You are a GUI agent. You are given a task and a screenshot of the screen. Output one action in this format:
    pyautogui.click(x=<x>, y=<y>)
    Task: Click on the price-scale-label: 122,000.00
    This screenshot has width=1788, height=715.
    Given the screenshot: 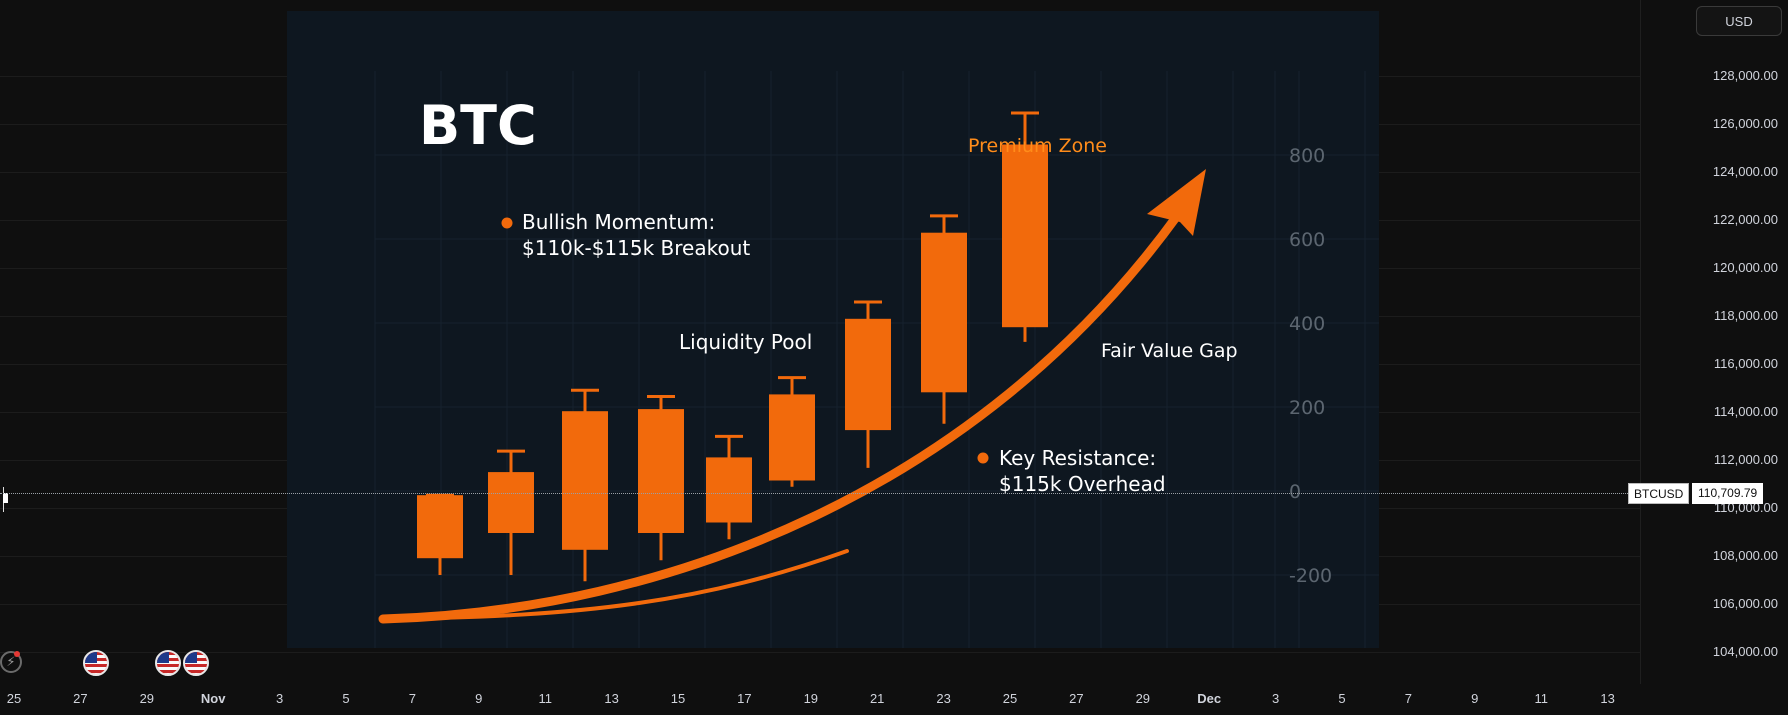 What is the action you would take?
    pyautogui.click(x=1745, y=219)
    